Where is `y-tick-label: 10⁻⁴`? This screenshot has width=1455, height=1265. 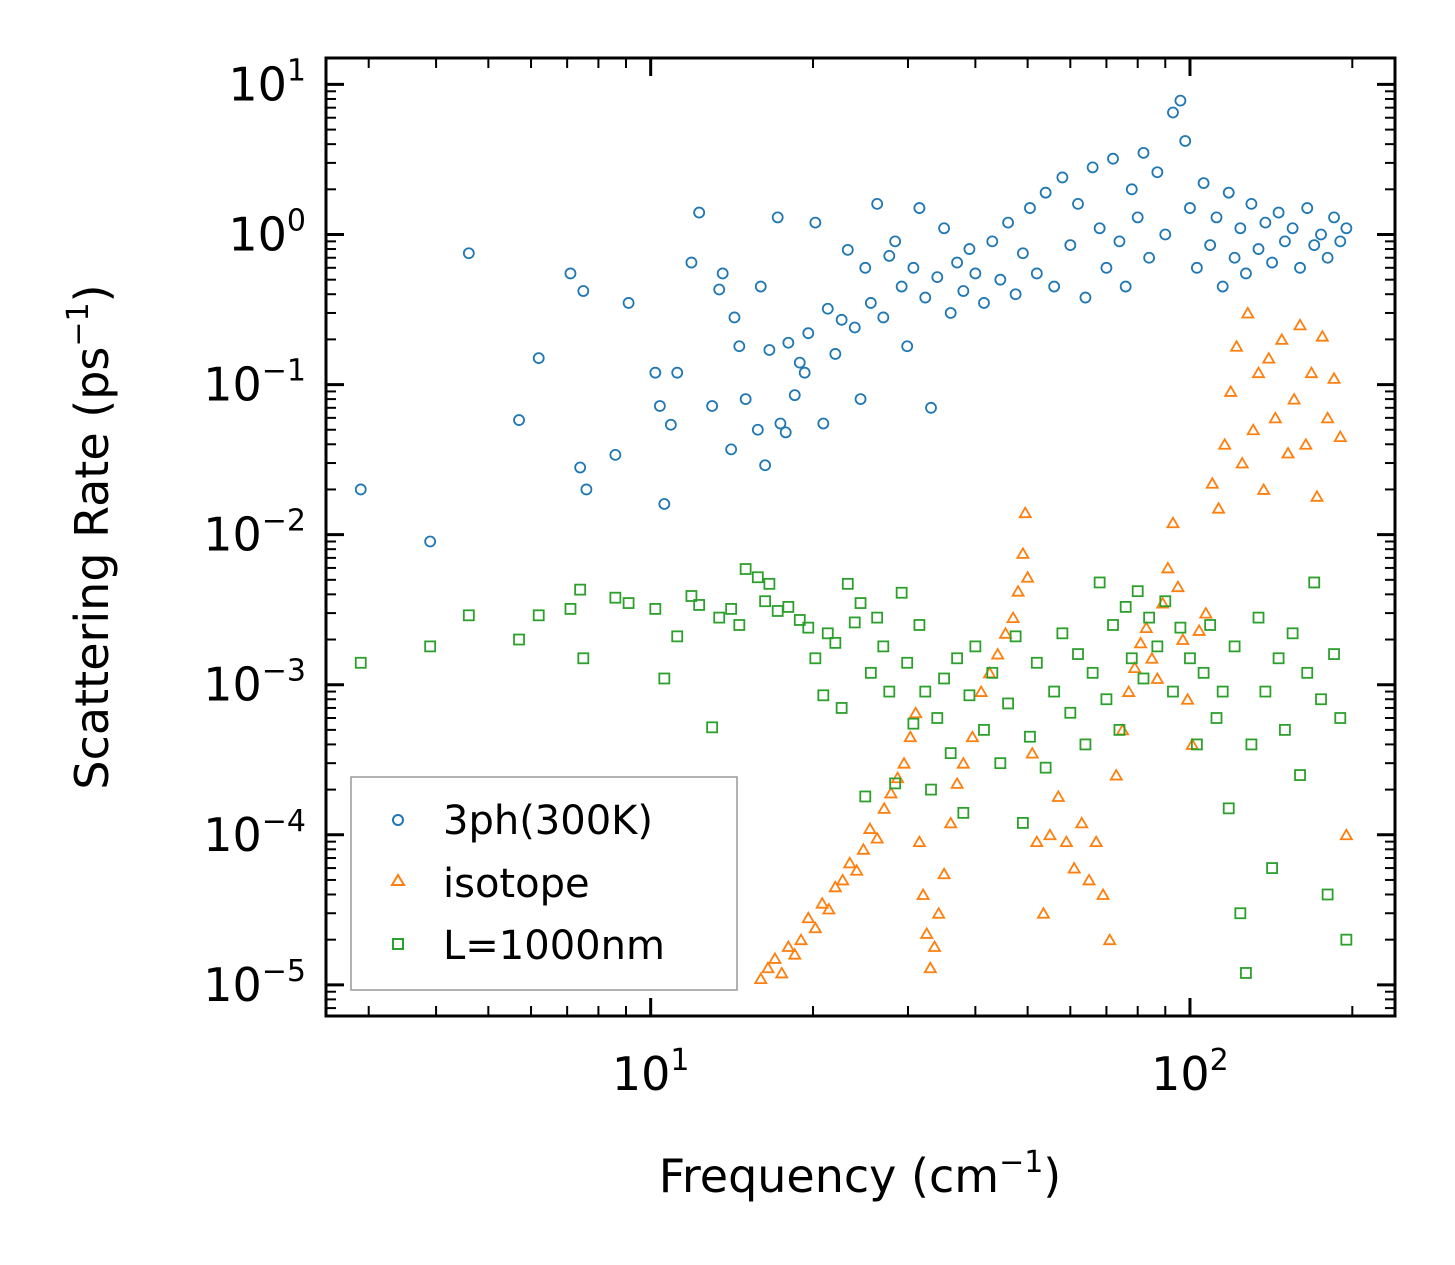
y-tick-label: 10⁻⁴ is located at coordinates (254, 833).